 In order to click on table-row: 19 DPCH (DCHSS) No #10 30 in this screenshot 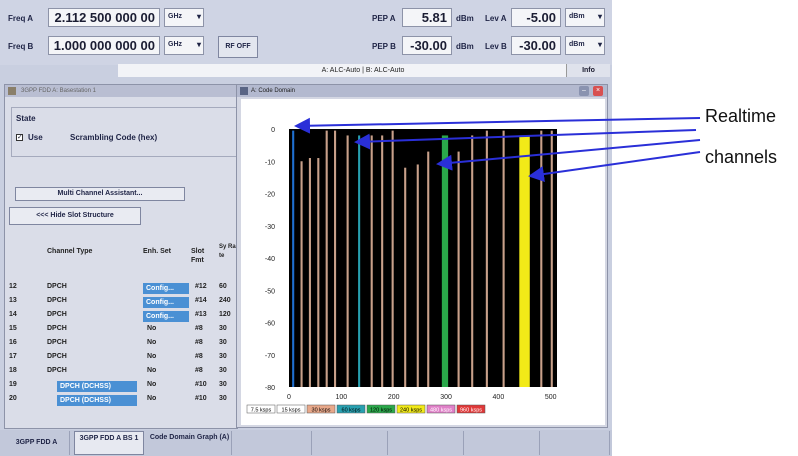, I will do `click(122, 387)`.